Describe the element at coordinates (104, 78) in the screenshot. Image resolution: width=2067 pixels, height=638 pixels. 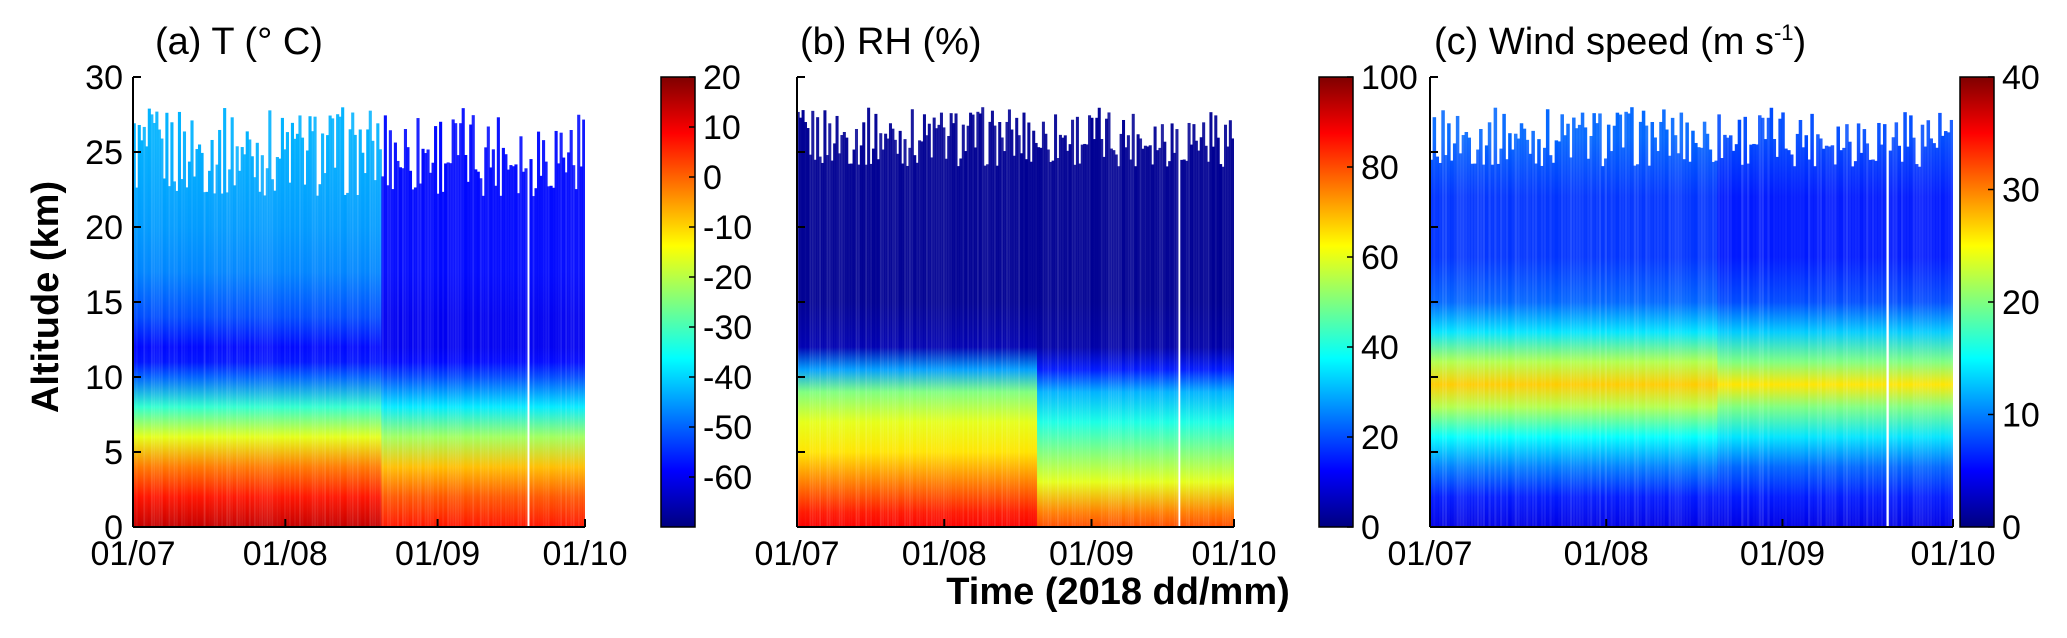
I see `y-tick-label: 30` at that location.